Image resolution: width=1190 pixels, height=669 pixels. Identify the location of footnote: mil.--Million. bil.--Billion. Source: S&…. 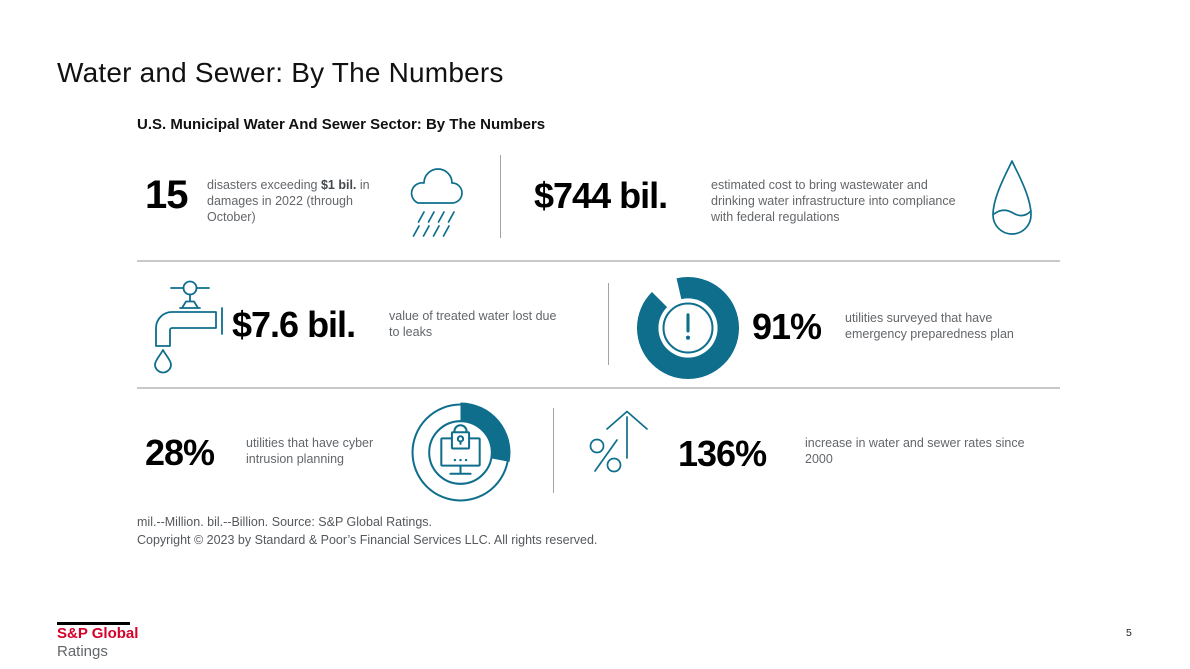
(367, 531).